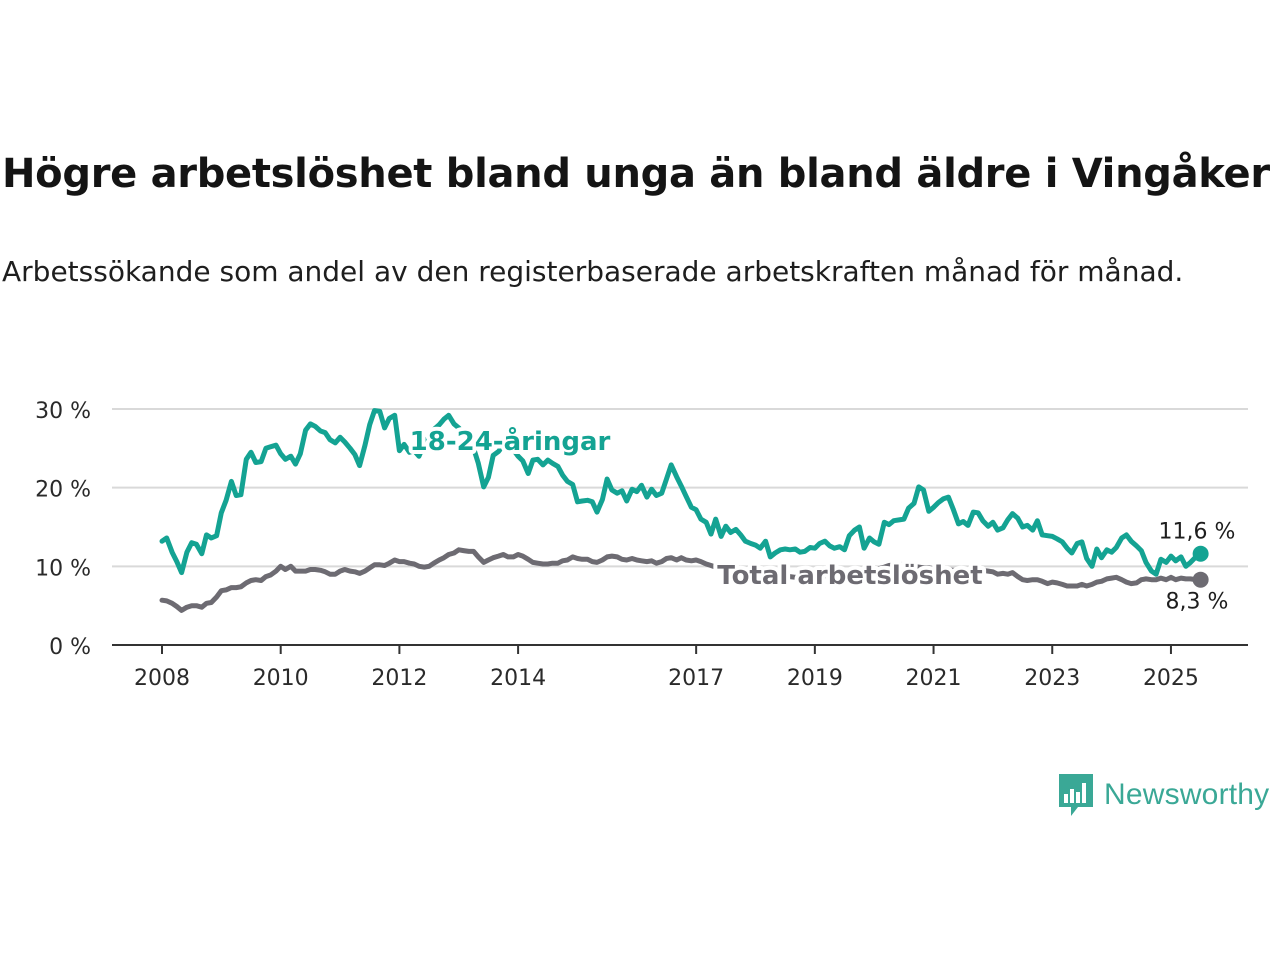 Image resolution: width=1280 pixels, height=960 pixels. What do you see at coordinates (681, 580) in the screenshot?
I see `series-line-total` at bounding box center [681, 580].